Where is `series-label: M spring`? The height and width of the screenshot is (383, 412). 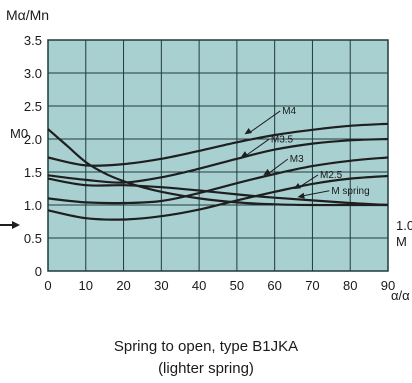
series-label: M spring is located at coordinates (350, 191).